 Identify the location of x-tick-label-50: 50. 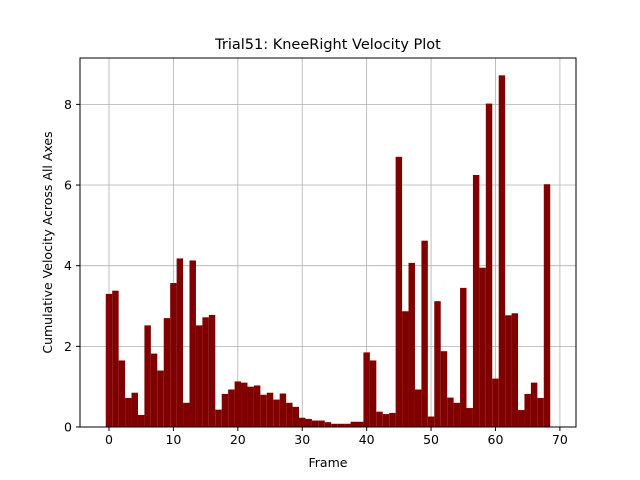
(431, 439).